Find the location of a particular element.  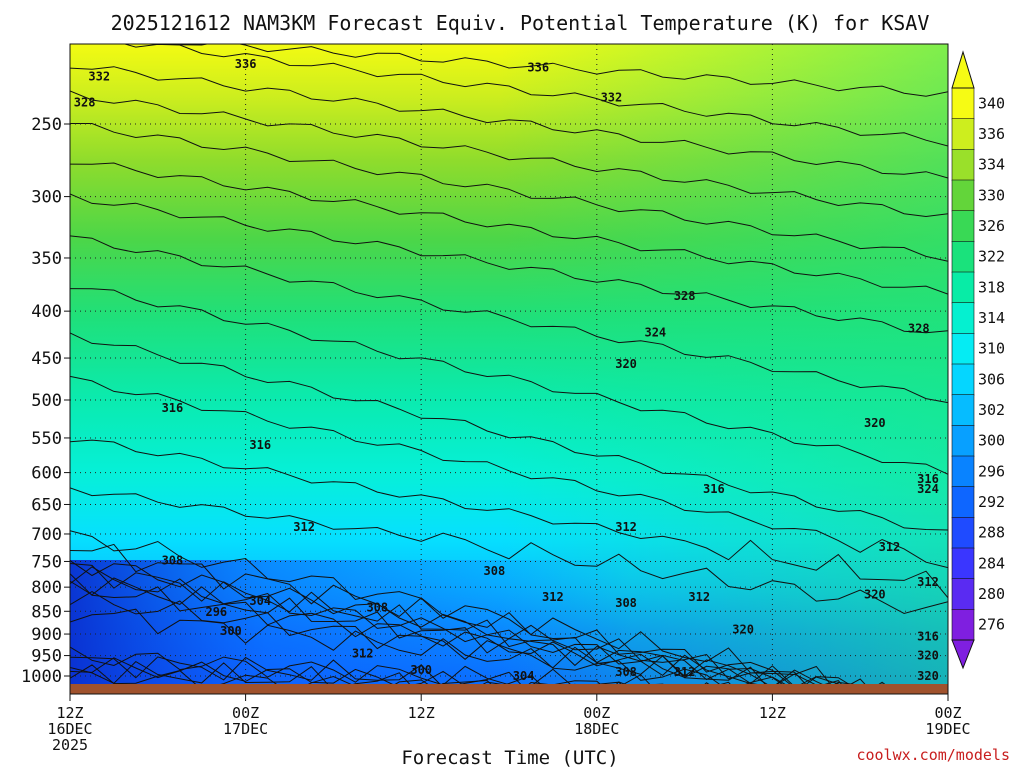

colorbar-label: 330 is located at coordinates (991, 195).